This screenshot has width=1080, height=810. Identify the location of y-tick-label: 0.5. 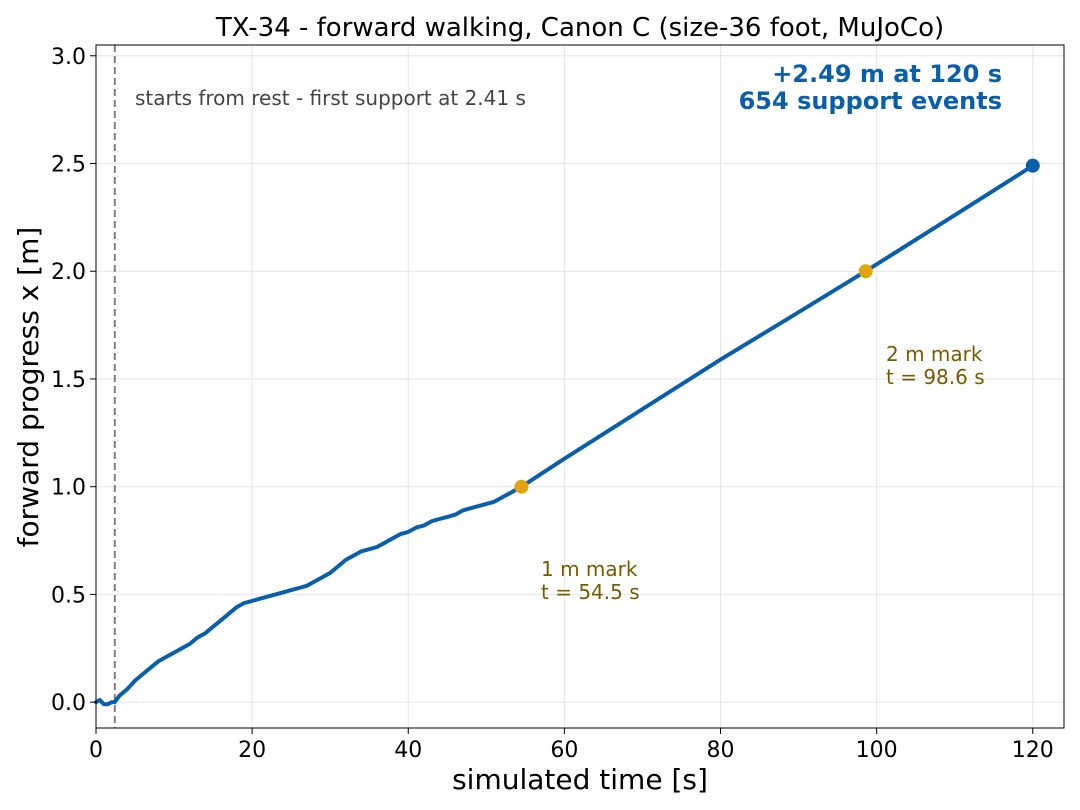
(68, 595).